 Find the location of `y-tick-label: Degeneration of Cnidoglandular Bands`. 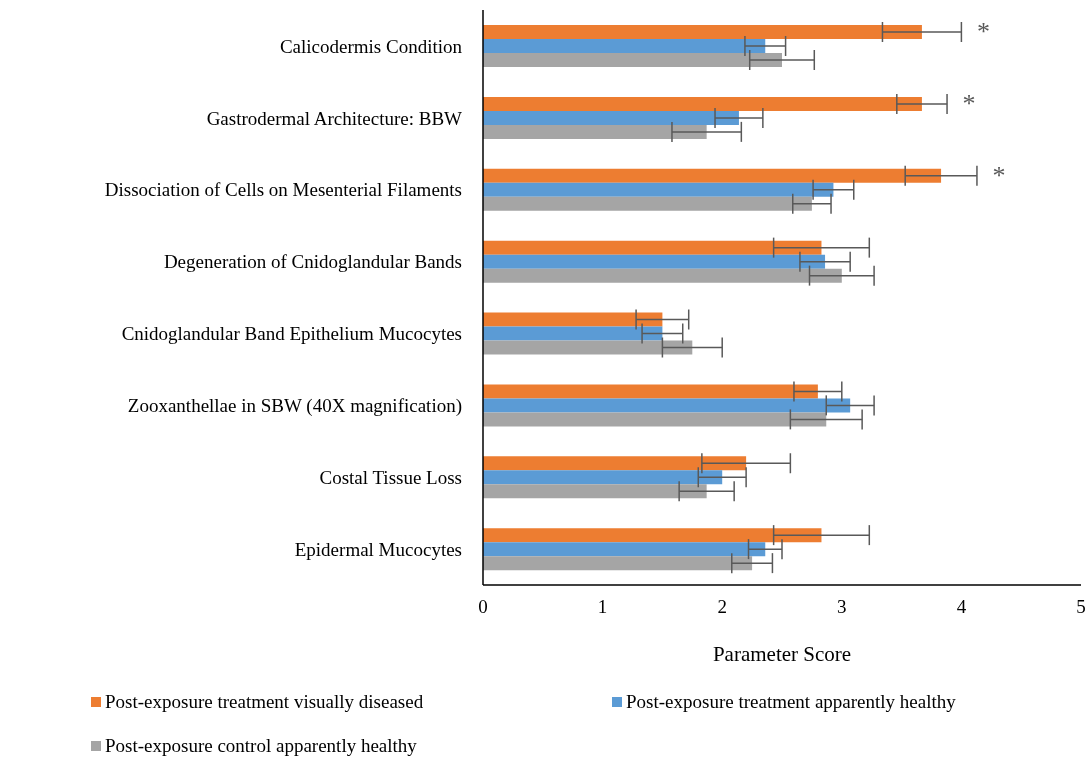

y-tick-label: Degeneration of Cnidoglandular Bands is located at coordinates (312, 262).